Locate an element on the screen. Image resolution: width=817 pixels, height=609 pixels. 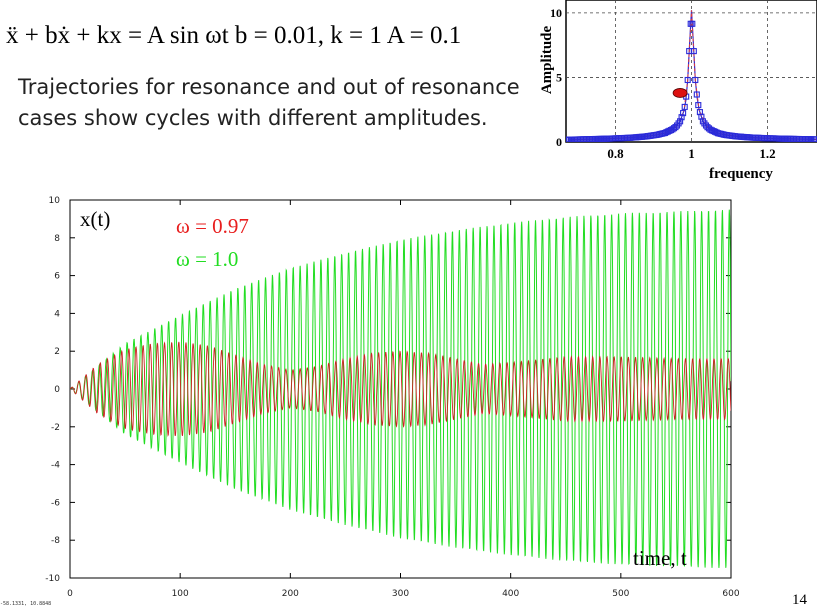
main-y-tick-label: -10 is located at coordinates (52, 579).